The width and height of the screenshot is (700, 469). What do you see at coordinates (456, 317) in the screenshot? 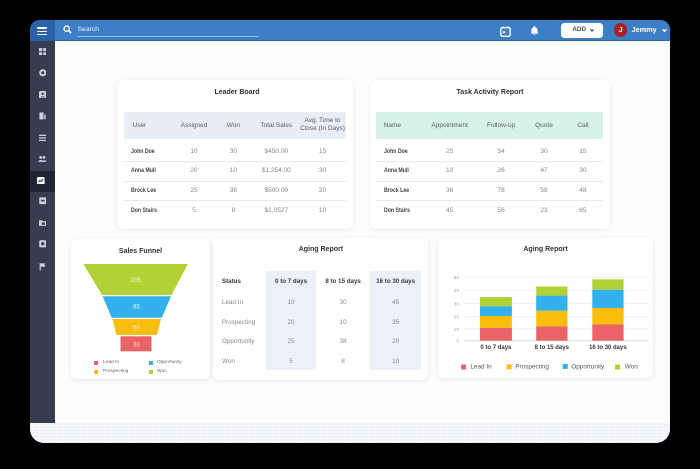
I see `svg-text: 20` at bounding box center [456, 317].